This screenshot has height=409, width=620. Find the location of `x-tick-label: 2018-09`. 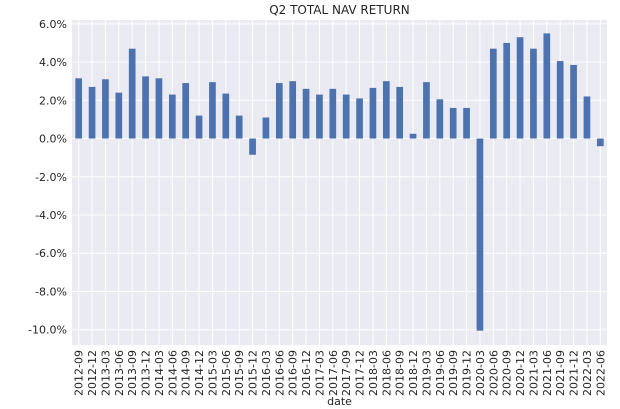

x-tick-label: 2018-09 is located at coordinates (400, 373).